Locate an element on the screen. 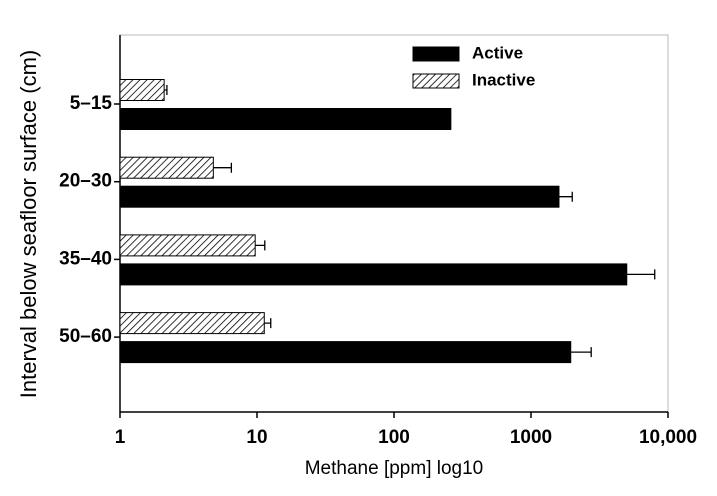 This screenshot has height=496, width=717. x-tick-label: 10 is located at coordinates (256, 437).